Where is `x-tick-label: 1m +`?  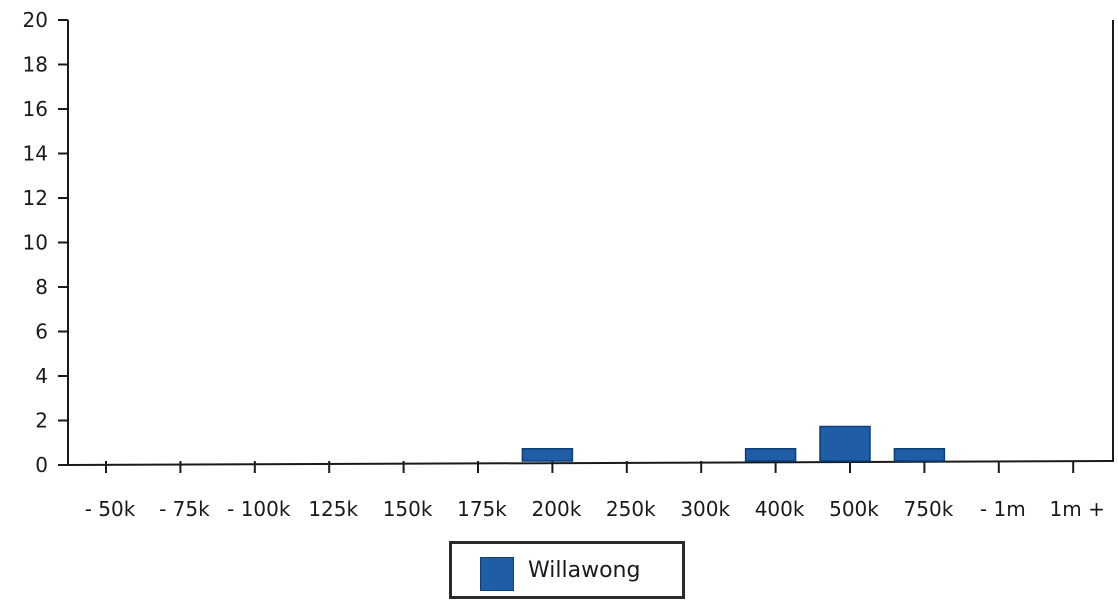 x-tick-label: 1m + is located at coordinates (1077, 509).